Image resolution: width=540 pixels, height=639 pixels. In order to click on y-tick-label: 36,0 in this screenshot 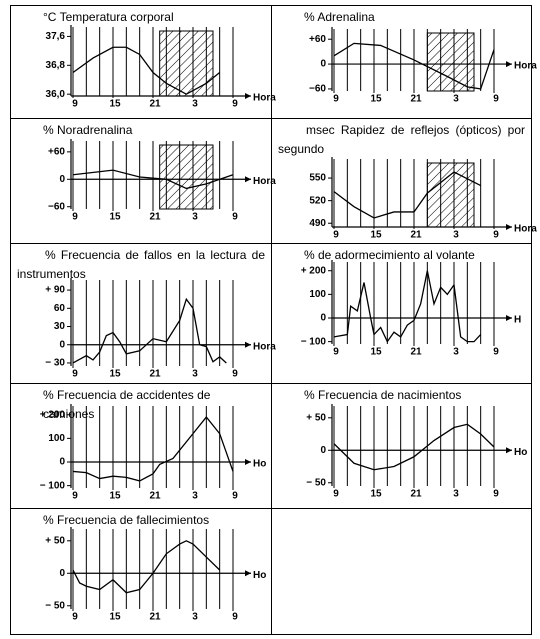, I will do `click(56, 94)`.